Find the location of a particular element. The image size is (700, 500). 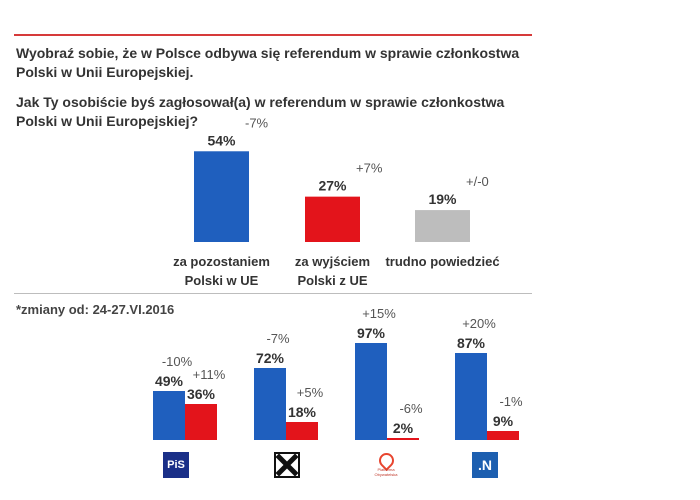

category-label-0-1: Polski w UE is located at coordinates (222, 280).